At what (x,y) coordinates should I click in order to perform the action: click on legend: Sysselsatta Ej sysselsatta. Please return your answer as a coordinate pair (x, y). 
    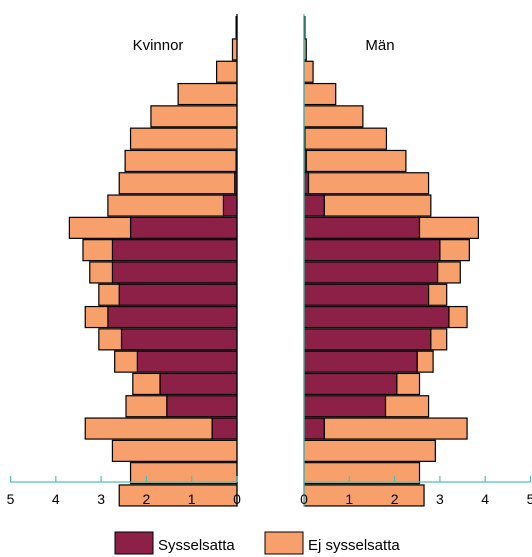
    Looking at the image, I should click on (257, 543).